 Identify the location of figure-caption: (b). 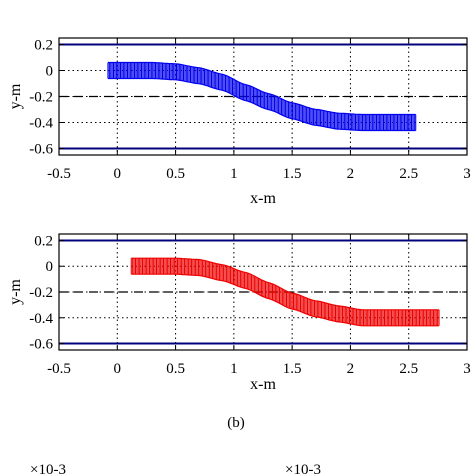
(236, 423).